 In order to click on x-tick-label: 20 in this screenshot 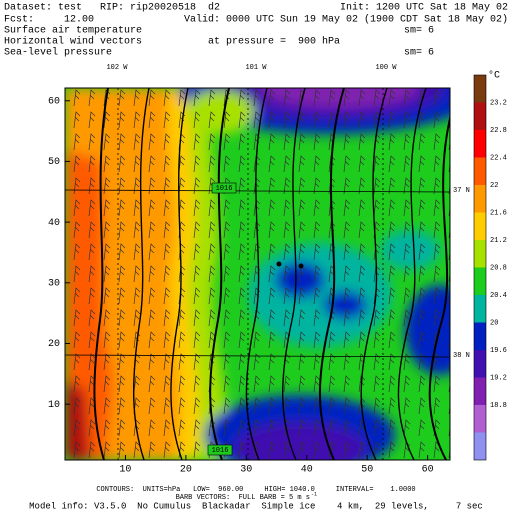, I will do `click(186, 470)`.